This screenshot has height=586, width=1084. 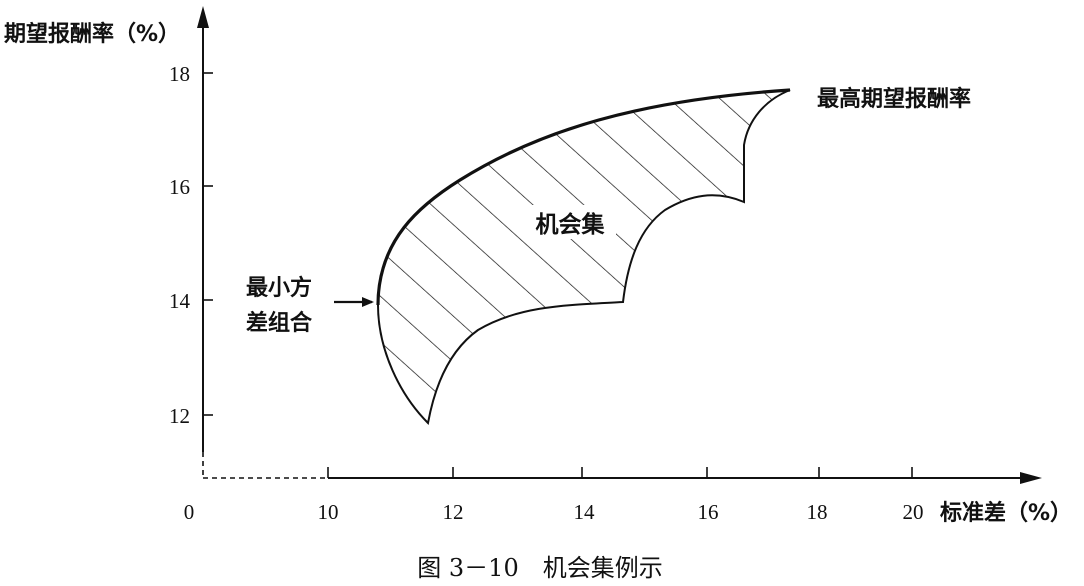 I want to click on min-variance-label-line2: 差组合, so click(x=279, y=323).